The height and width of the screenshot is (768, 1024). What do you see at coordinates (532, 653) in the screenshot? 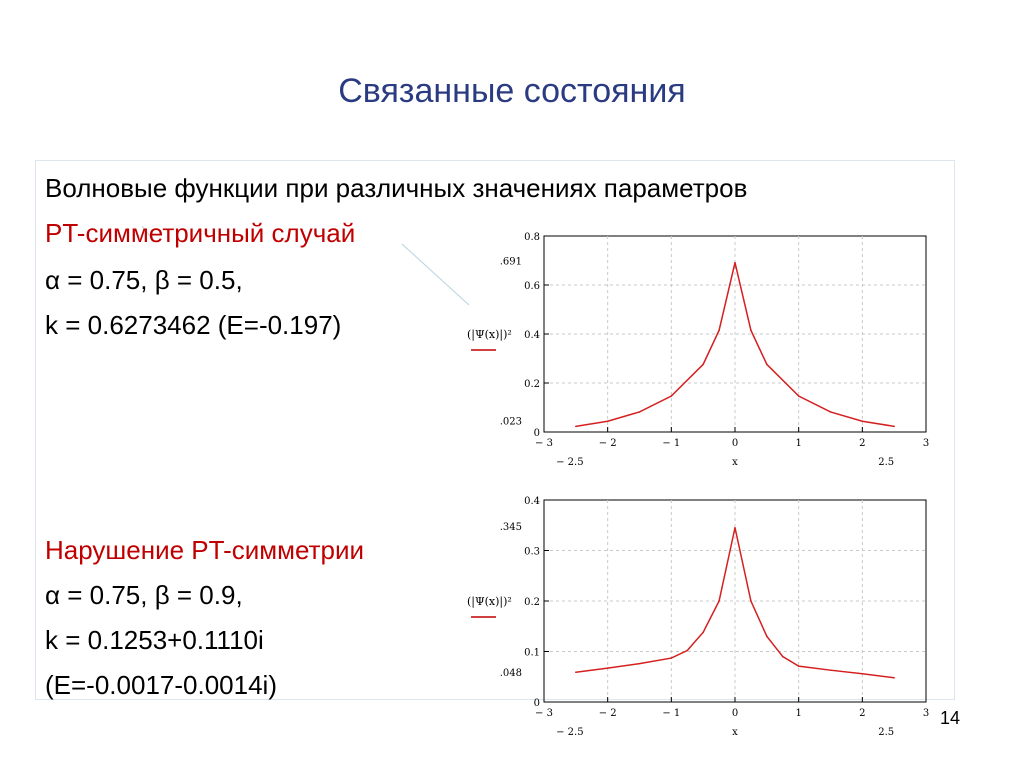
I see `y-tick-label: 0.1` at bounding box center [532, 653].